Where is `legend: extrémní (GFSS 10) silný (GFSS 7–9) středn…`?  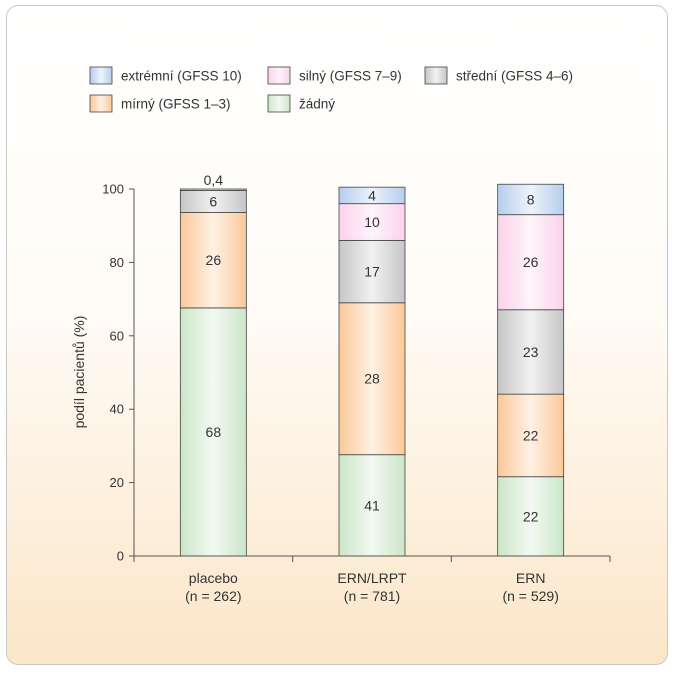
legend: extrémní (GFSS 10) silný (GFSS 7–9) středn… is located at coordinates (331, 89).